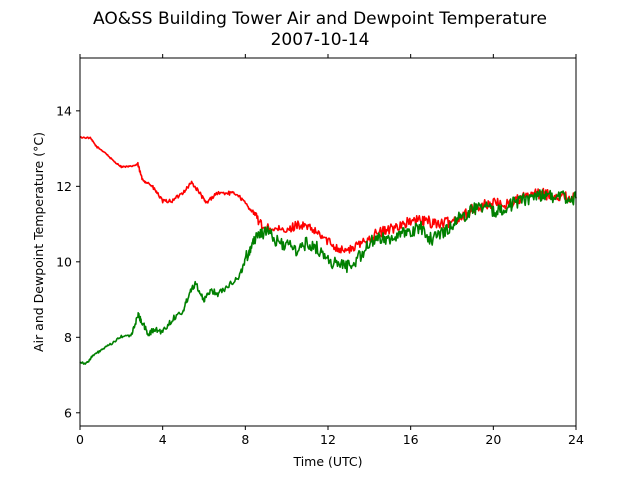 Image resolution: width=640 pixels, height=480 pixels. Describe the element at coordinates (64, 186) in the screenshot. I see `y-tick-label: 12` at that location.